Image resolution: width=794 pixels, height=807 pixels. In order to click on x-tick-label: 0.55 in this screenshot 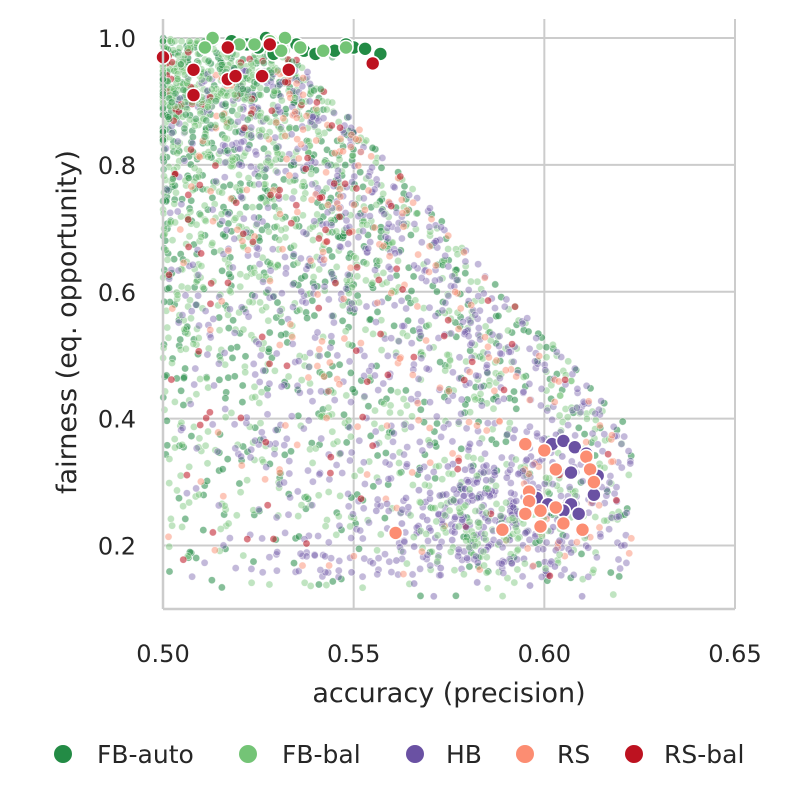, I will do `click(353, 654)`.